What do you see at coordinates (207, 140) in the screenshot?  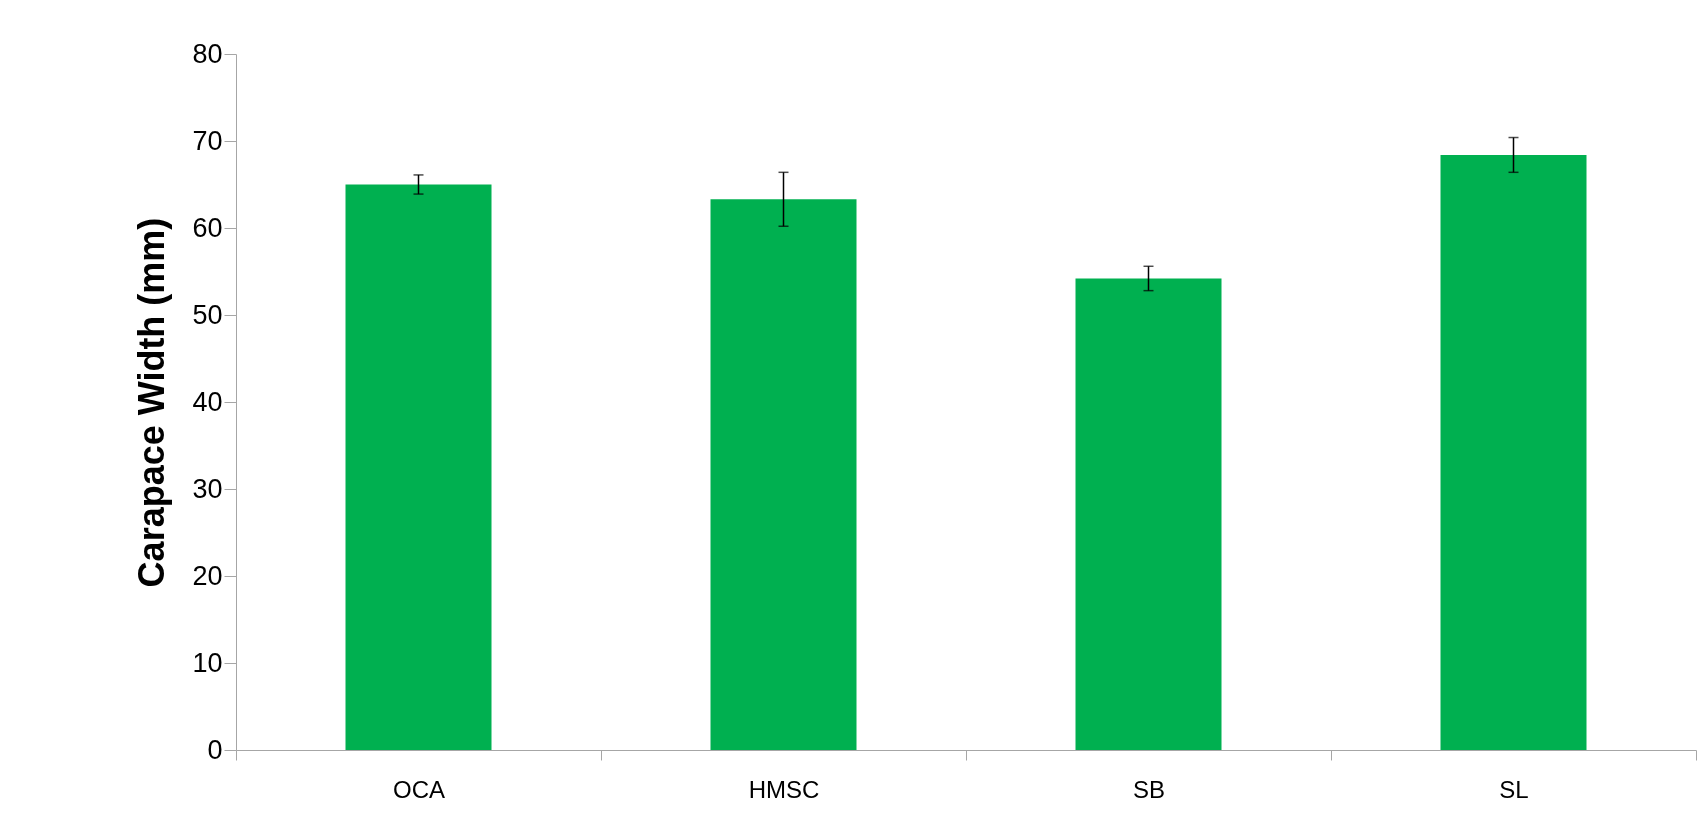 I see `y-tick-label: 70` at bounding box center [207, 140].